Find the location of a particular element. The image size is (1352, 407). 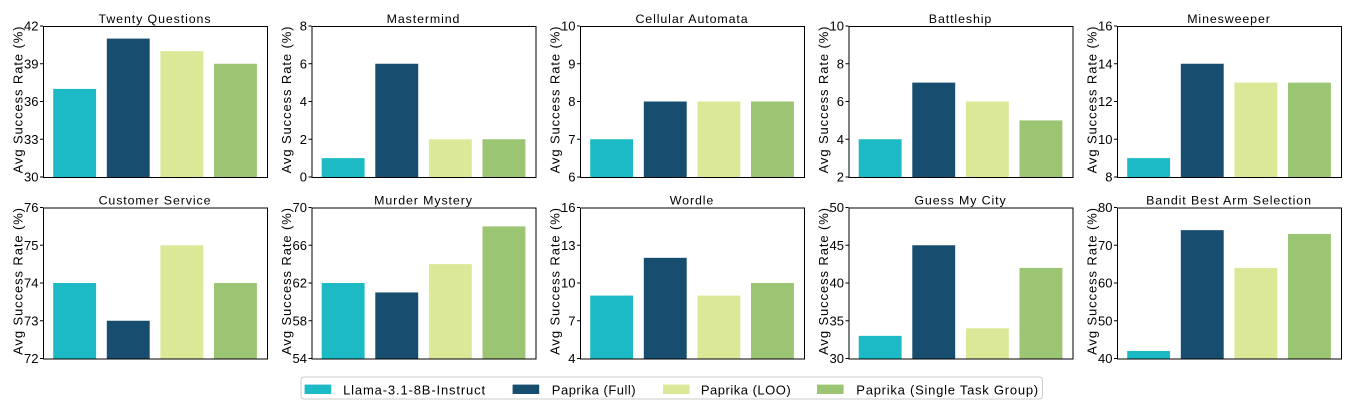

svg-text: 80 is located at coordinates (1105, 207).